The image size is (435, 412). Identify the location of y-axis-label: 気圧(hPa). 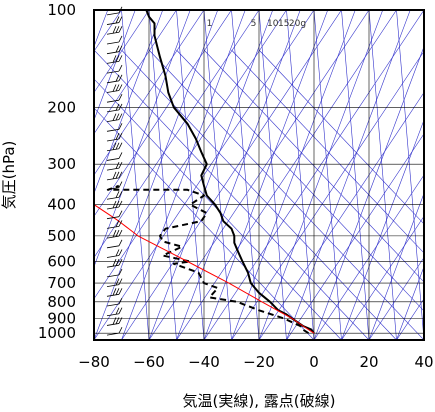
(9, 175).